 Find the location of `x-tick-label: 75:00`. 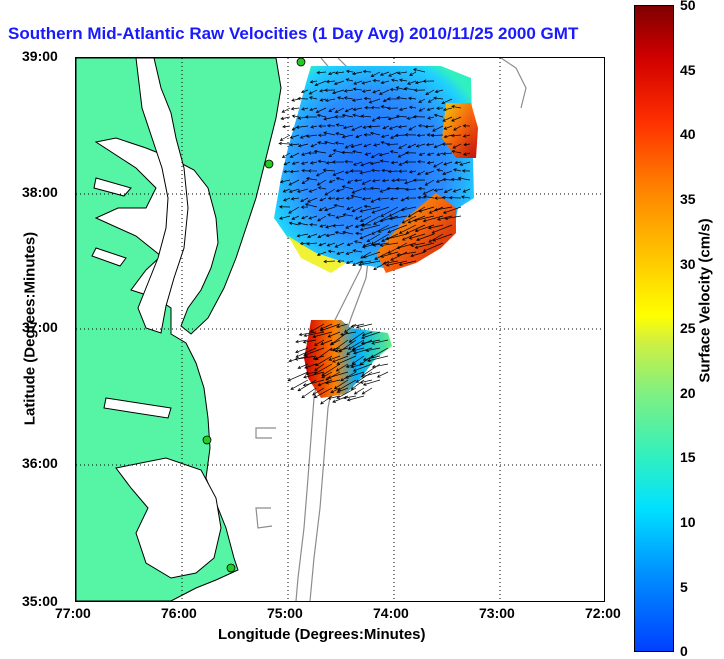

x-tick-label: 75:00 is located at coordinates (285, 613).